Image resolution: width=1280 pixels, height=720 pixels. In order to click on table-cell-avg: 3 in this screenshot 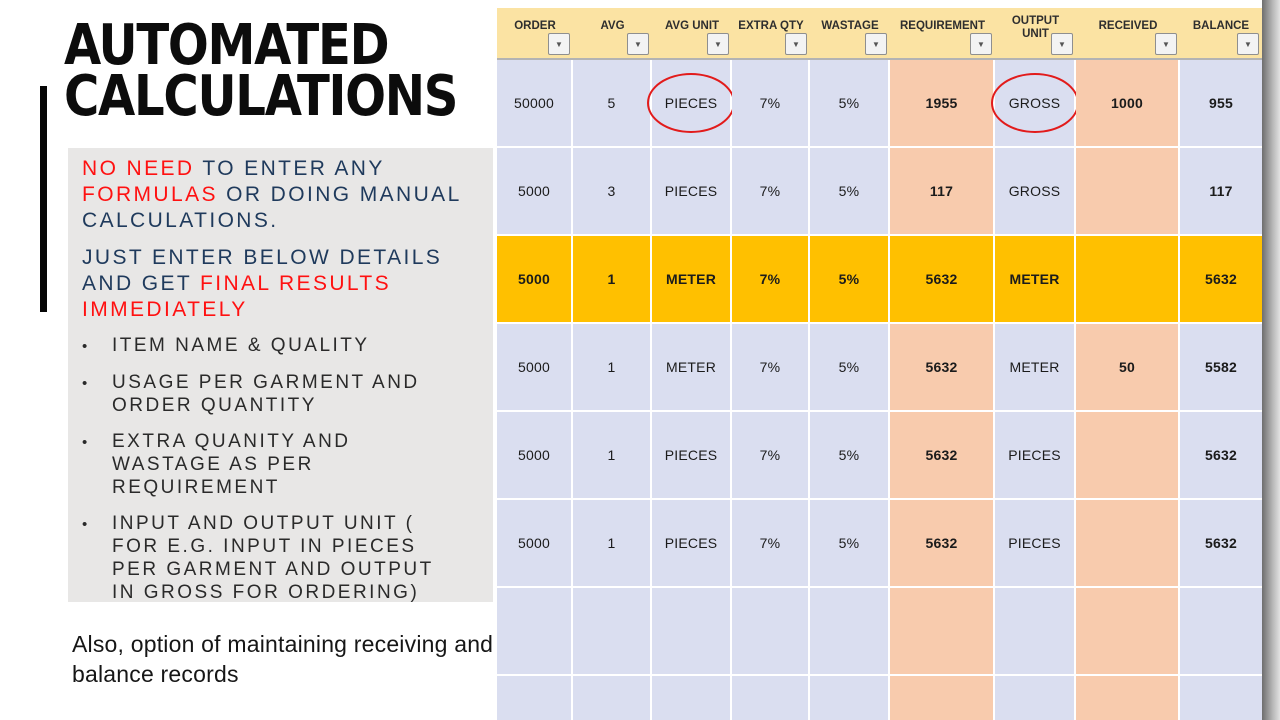, I will do `click(612, 192)`.